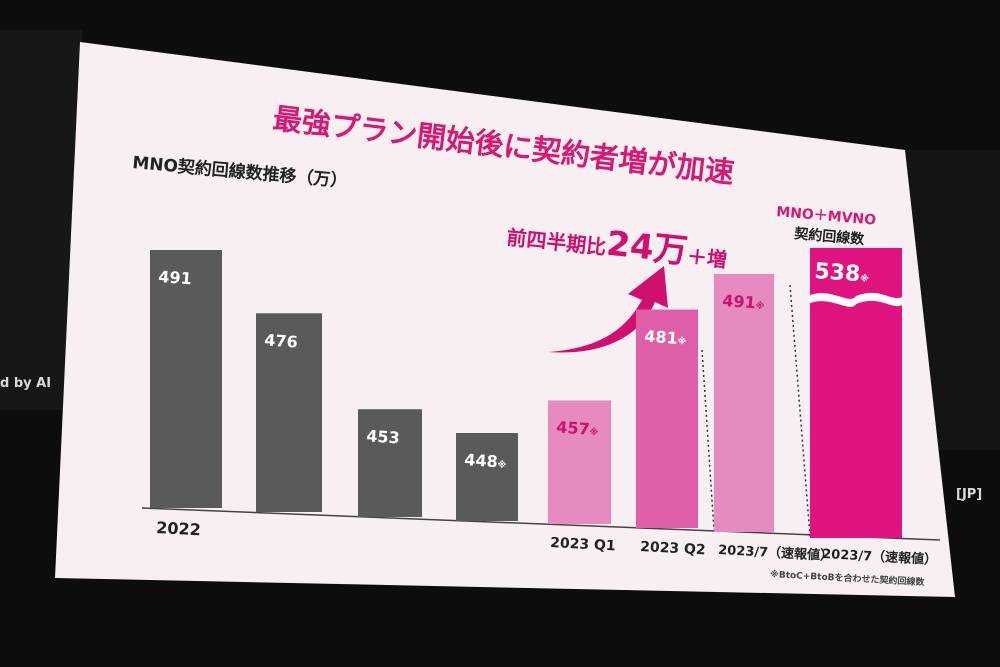 The width and height of the screenshot is (1000, 667). What do you see at coordinates (583, 544) in the screenshot?
I see `category-label-2023-q1: 2023 Q1` at bounding box center [583, 544].